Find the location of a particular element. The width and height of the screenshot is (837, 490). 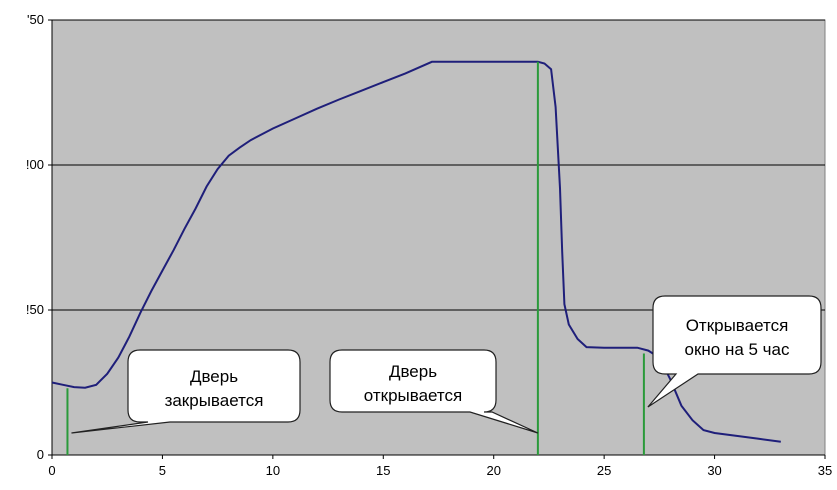

x-tick-label: 0 is located at coordinates (51, 470).